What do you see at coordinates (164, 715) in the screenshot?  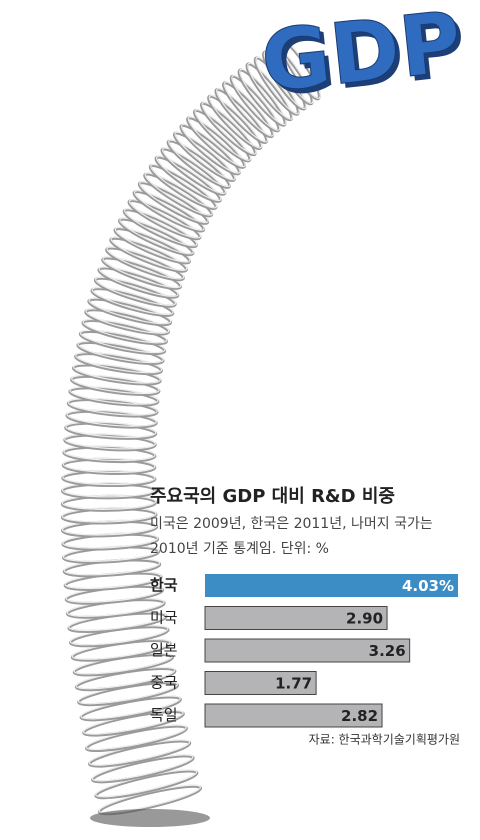 I see `category-label: 독일` at bounding box center [164, 715].